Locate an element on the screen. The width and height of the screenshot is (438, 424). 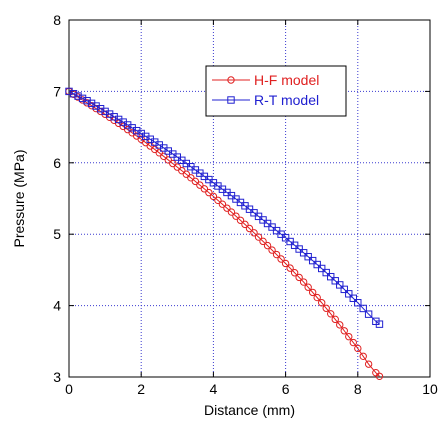
legend-marker-rt is located at coordinates (231, 100).